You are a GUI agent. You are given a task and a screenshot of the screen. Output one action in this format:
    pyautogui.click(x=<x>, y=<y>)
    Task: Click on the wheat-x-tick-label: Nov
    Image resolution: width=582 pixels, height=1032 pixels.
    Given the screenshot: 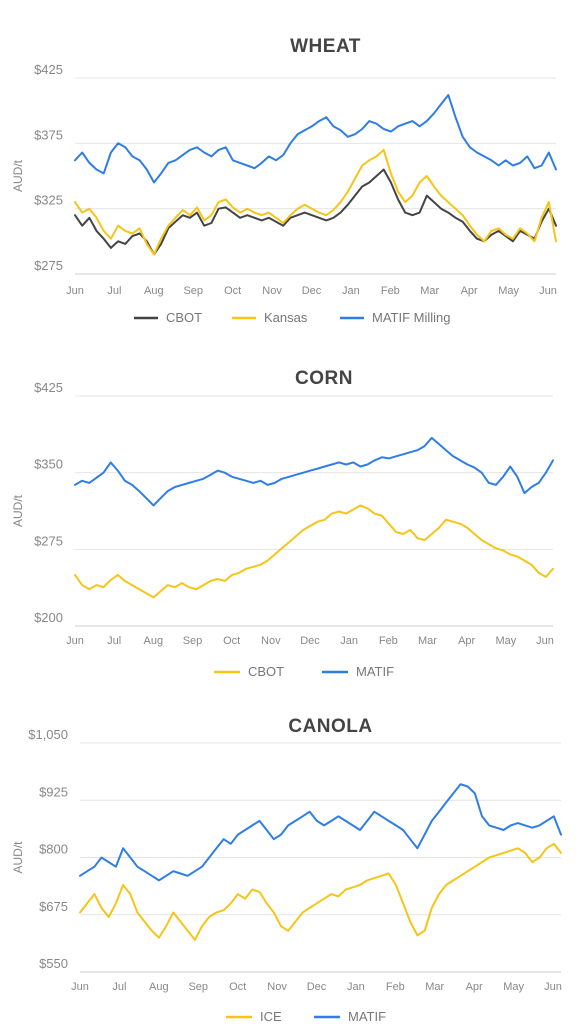 What is the action you would take?
    pyautogui.click(x=272, y=291)
    